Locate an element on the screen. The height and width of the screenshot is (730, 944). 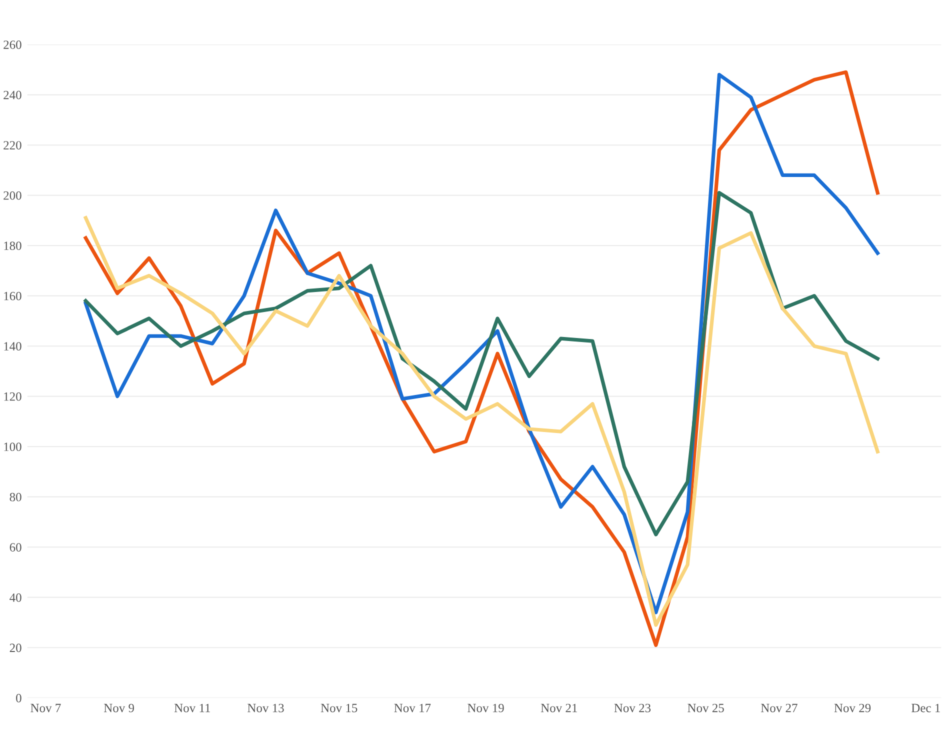
x-tick-label: Nov 11 is located at coordinates (192, 708).